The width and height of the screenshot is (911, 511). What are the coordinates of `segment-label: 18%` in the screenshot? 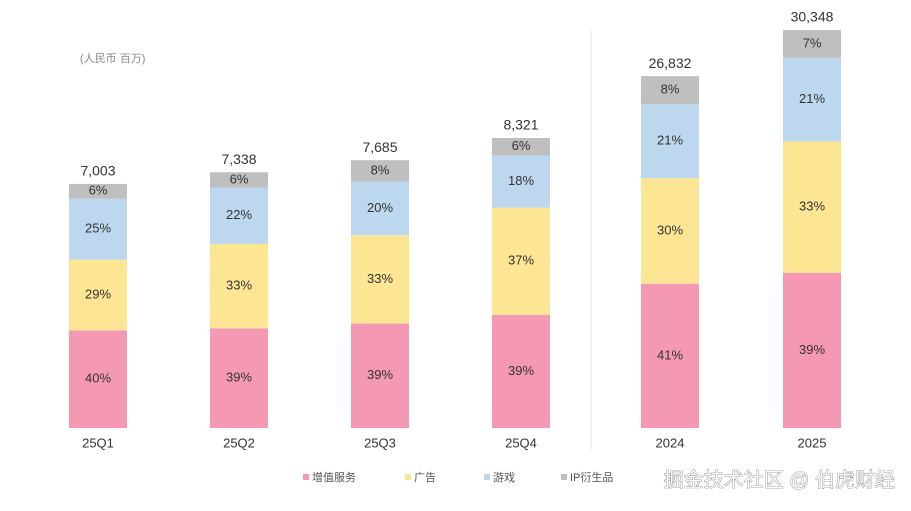 It's located at (521, 180).